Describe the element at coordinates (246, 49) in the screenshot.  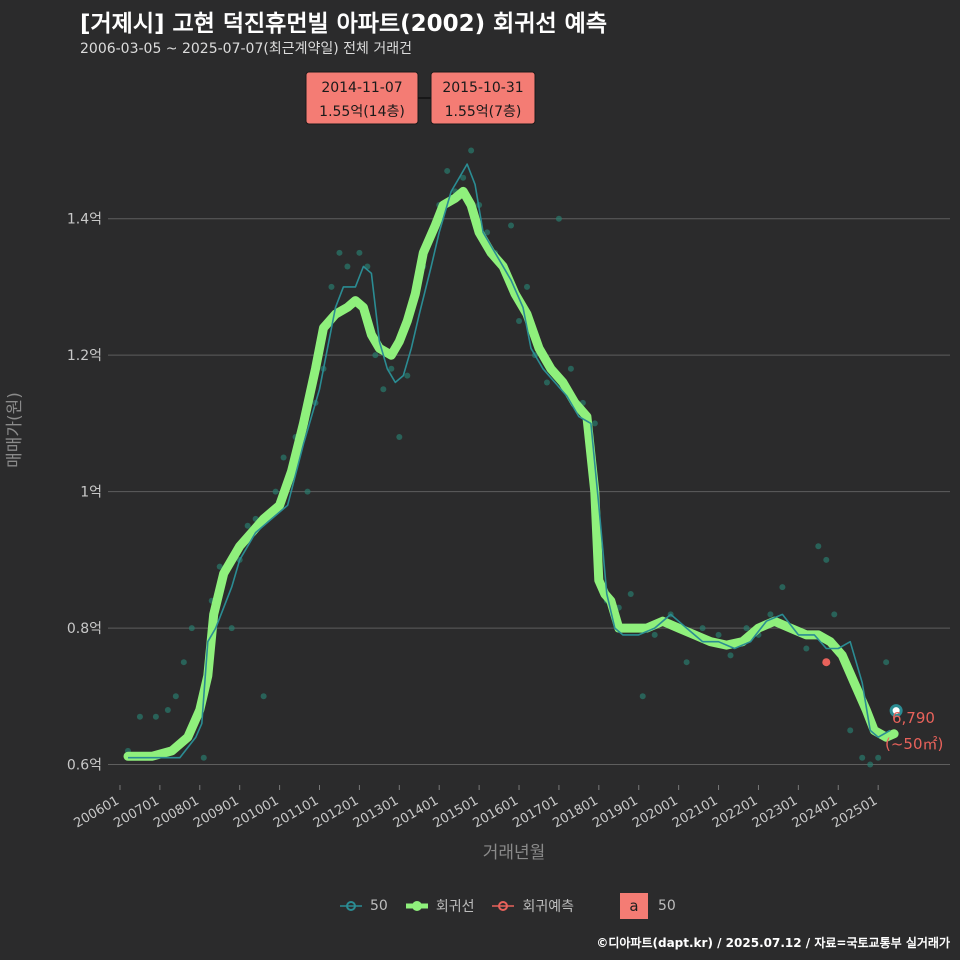
I see `chart-subtitle: 2006-03-05 ~ 2025-07-07(최근계약일) 전체 거래건` at that location.